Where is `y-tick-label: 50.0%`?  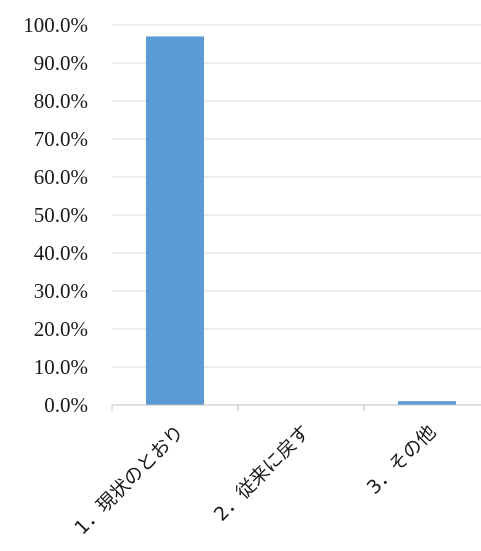 y-tick-label: 50.0% is located at coordinates (61, 215).